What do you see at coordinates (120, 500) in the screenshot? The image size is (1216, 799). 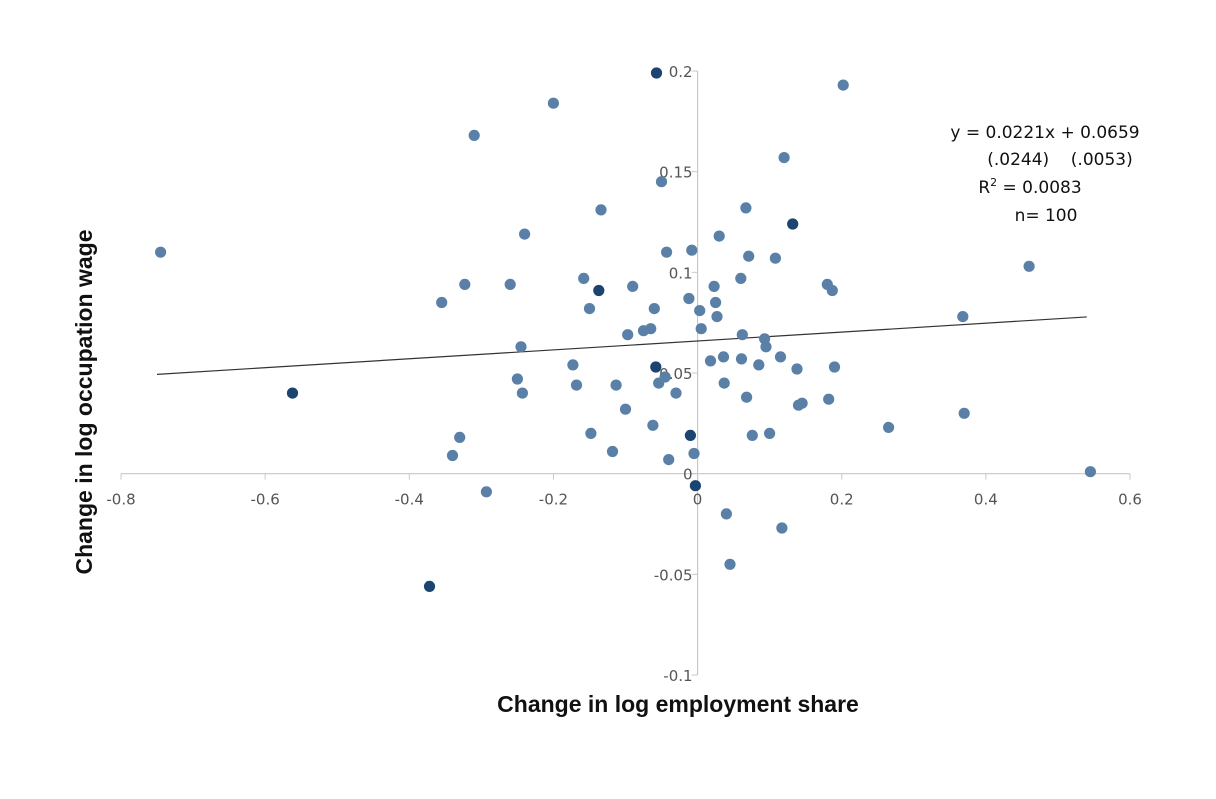 I see `x-tick-label: -0.8` at bounding box center [120, 500].